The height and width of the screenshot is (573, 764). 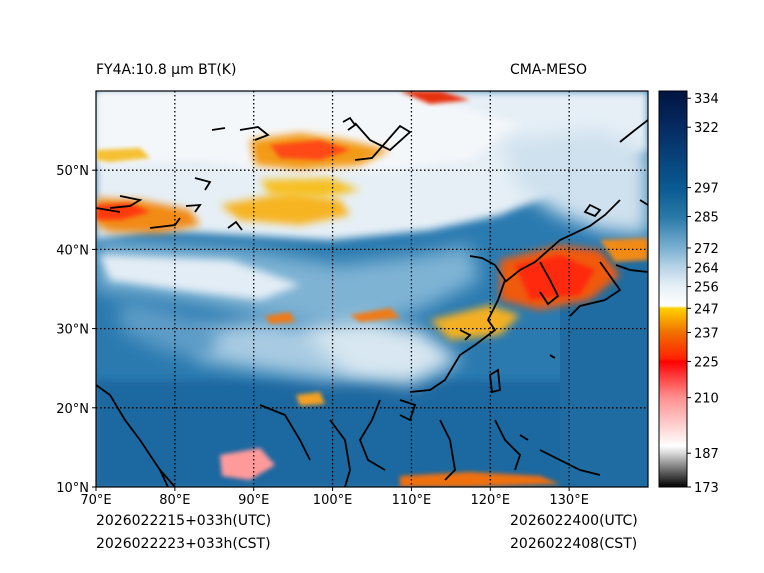 What do you see at coordinates (574, 544) in the screenshot?
I see `valid-time-cst: 2026022408(CST)` at bounding box center [574, 544].